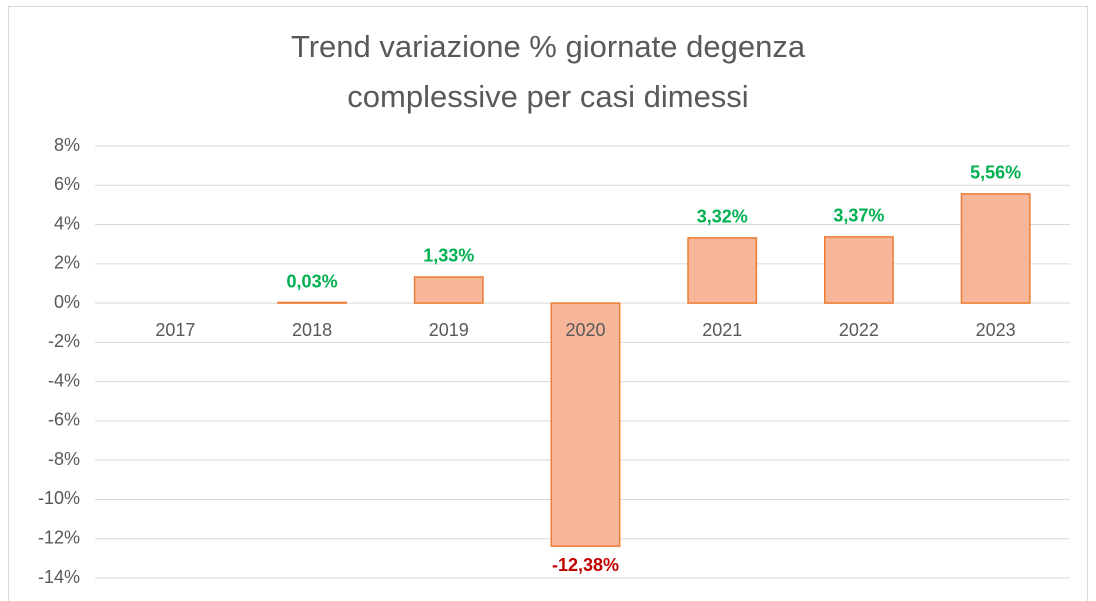 The width and height of the screenshot is (1096, 601). What do you see at coordinates (67, 145) in the screenshot?
I see `y-tick-label: 8%` at bounding box center [67, 145].